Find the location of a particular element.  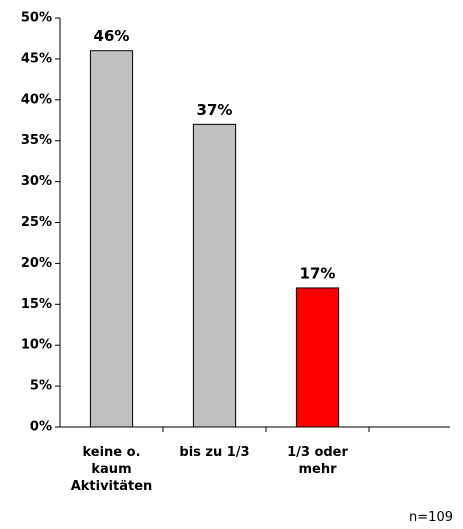

y-tick-label: 30% is located at coordinates (36, 181).